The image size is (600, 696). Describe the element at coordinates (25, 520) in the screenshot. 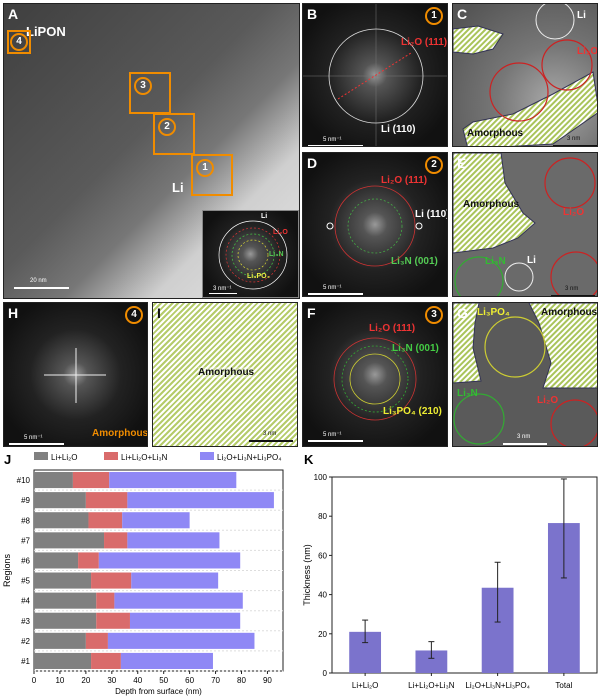

I see `y-tick-label: #8` at that location.